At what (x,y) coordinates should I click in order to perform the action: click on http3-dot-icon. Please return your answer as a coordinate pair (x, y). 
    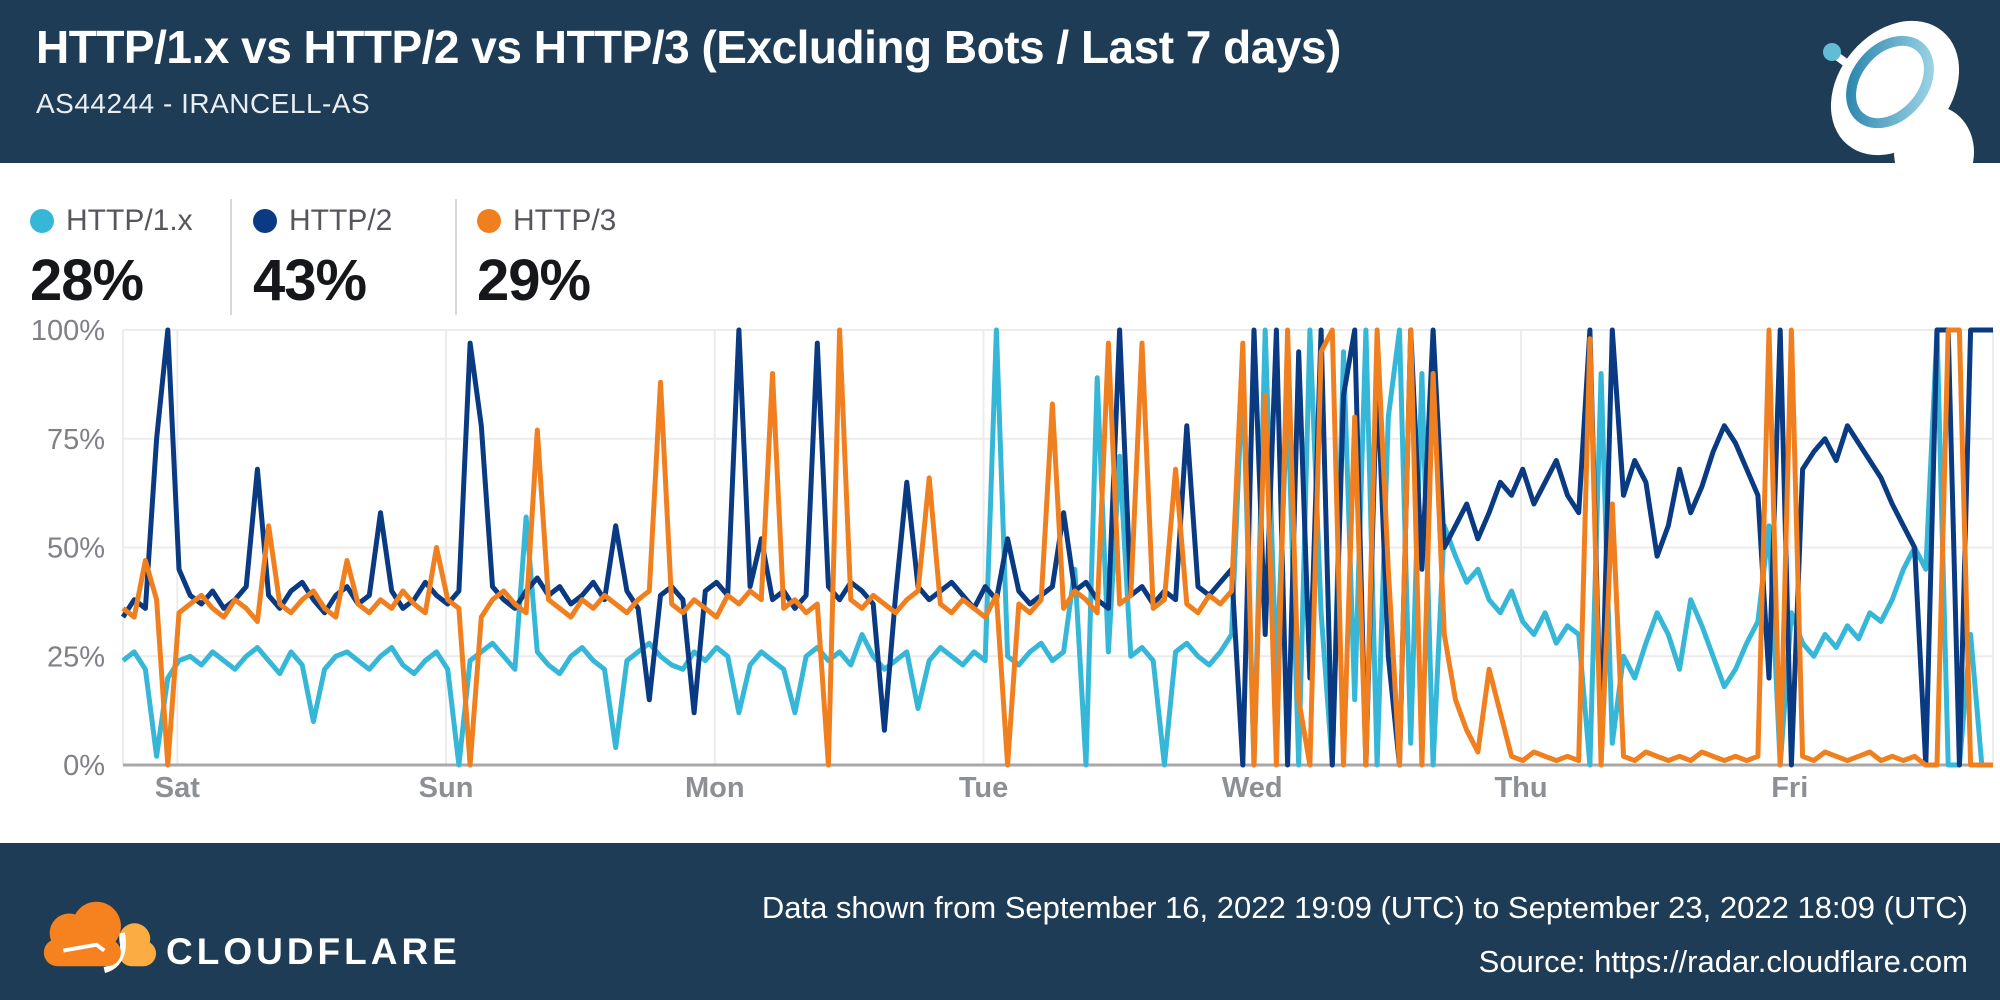
    Looking at the image, I should click on (489, 221).